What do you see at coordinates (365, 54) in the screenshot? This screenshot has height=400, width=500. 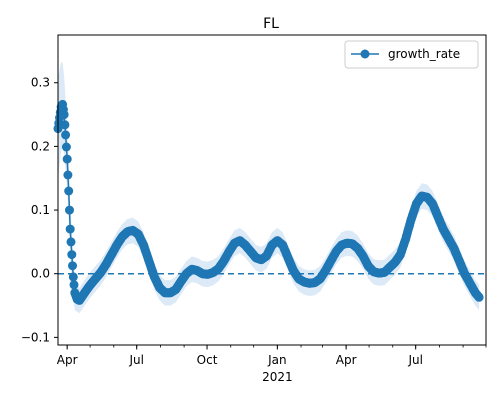 I see `legend-marker-swatch` at bounding box center [365, 54].